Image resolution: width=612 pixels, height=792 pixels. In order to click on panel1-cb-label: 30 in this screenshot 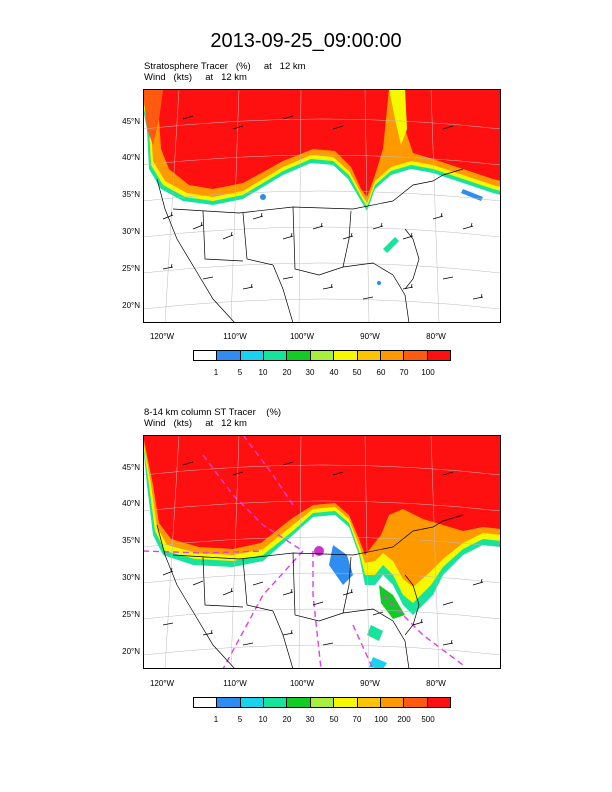, I will do `click(310, 372)`.